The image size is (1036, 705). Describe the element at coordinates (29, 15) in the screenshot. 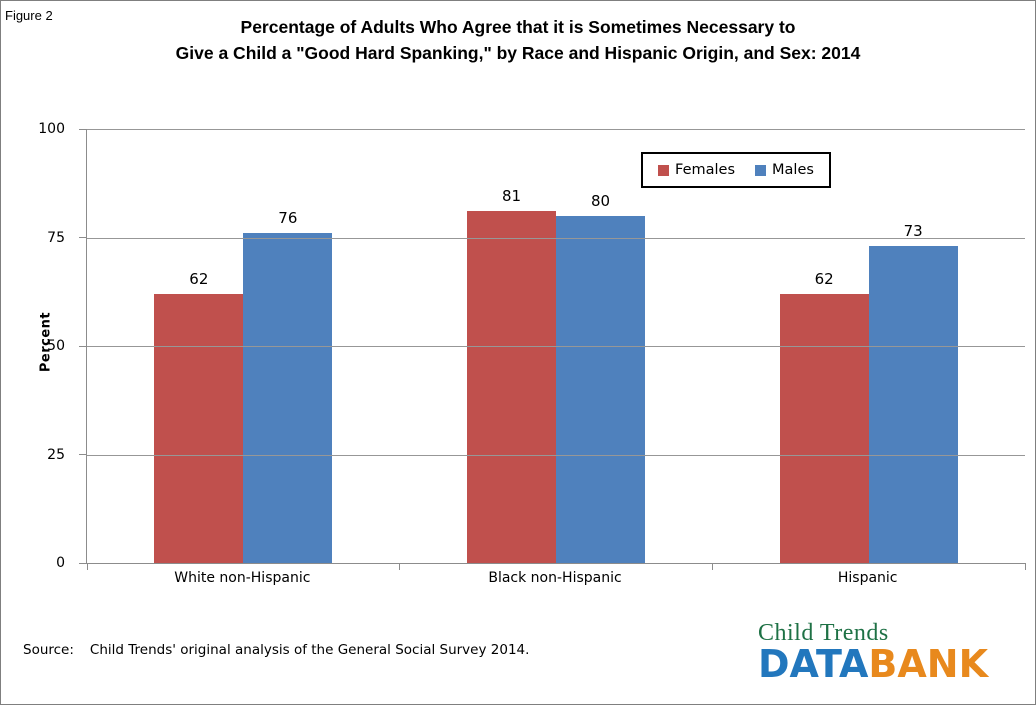

I see `figure-label: Figure 2` at that location.